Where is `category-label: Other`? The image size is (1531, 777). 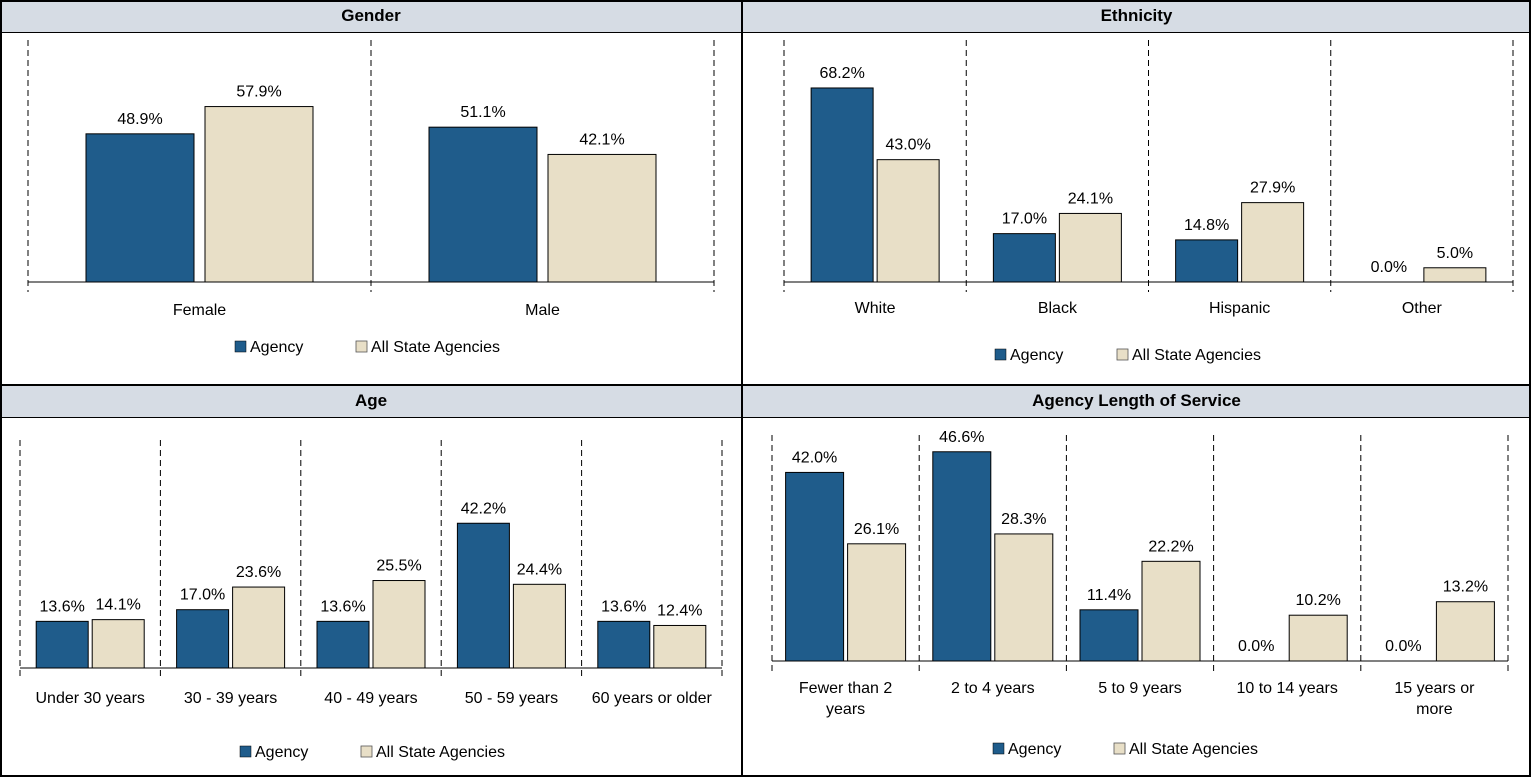
category-label: Other is located at coordinates (1422, 308).